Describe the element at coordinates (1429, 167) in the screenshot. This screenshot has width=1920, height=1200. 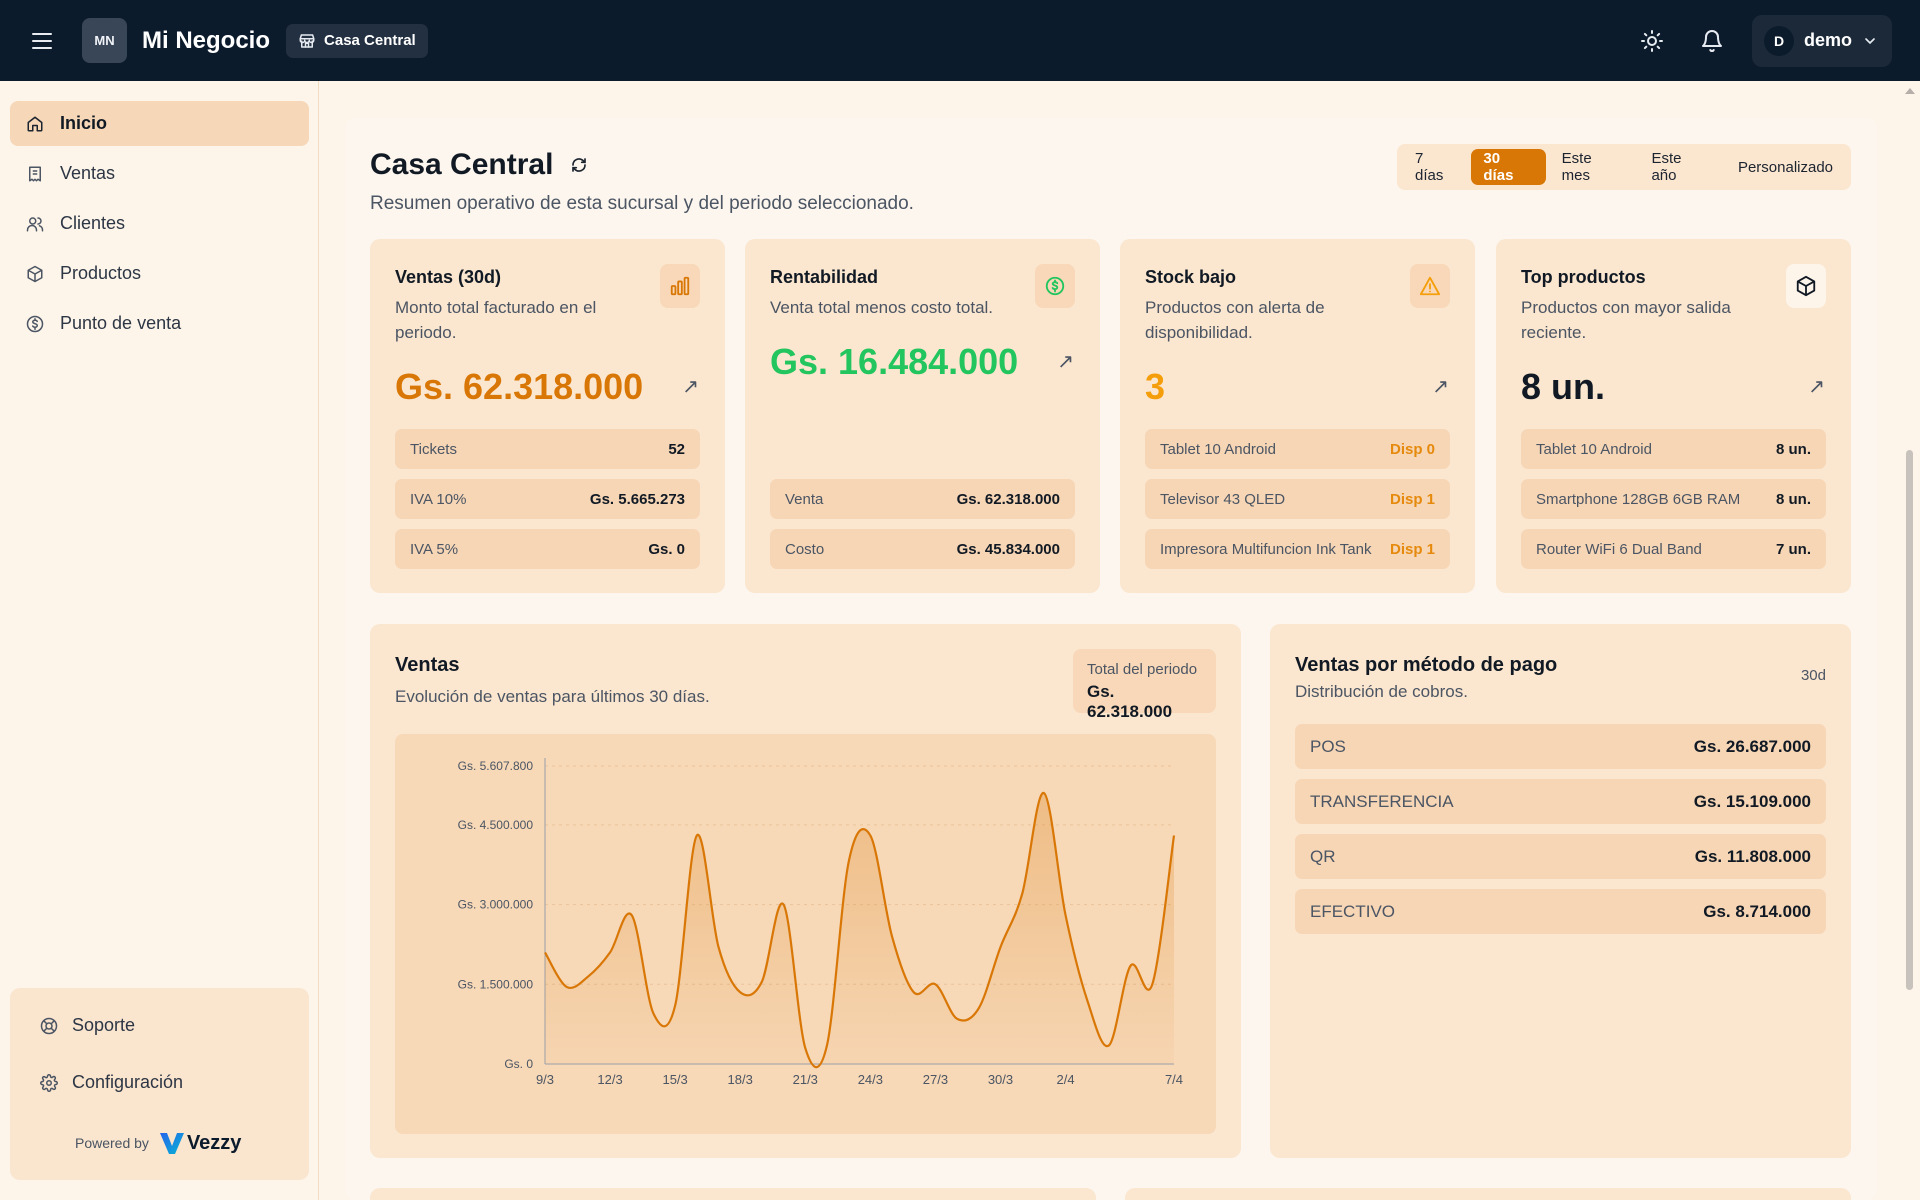
I see `range-7-dias: 7 días` at that location.